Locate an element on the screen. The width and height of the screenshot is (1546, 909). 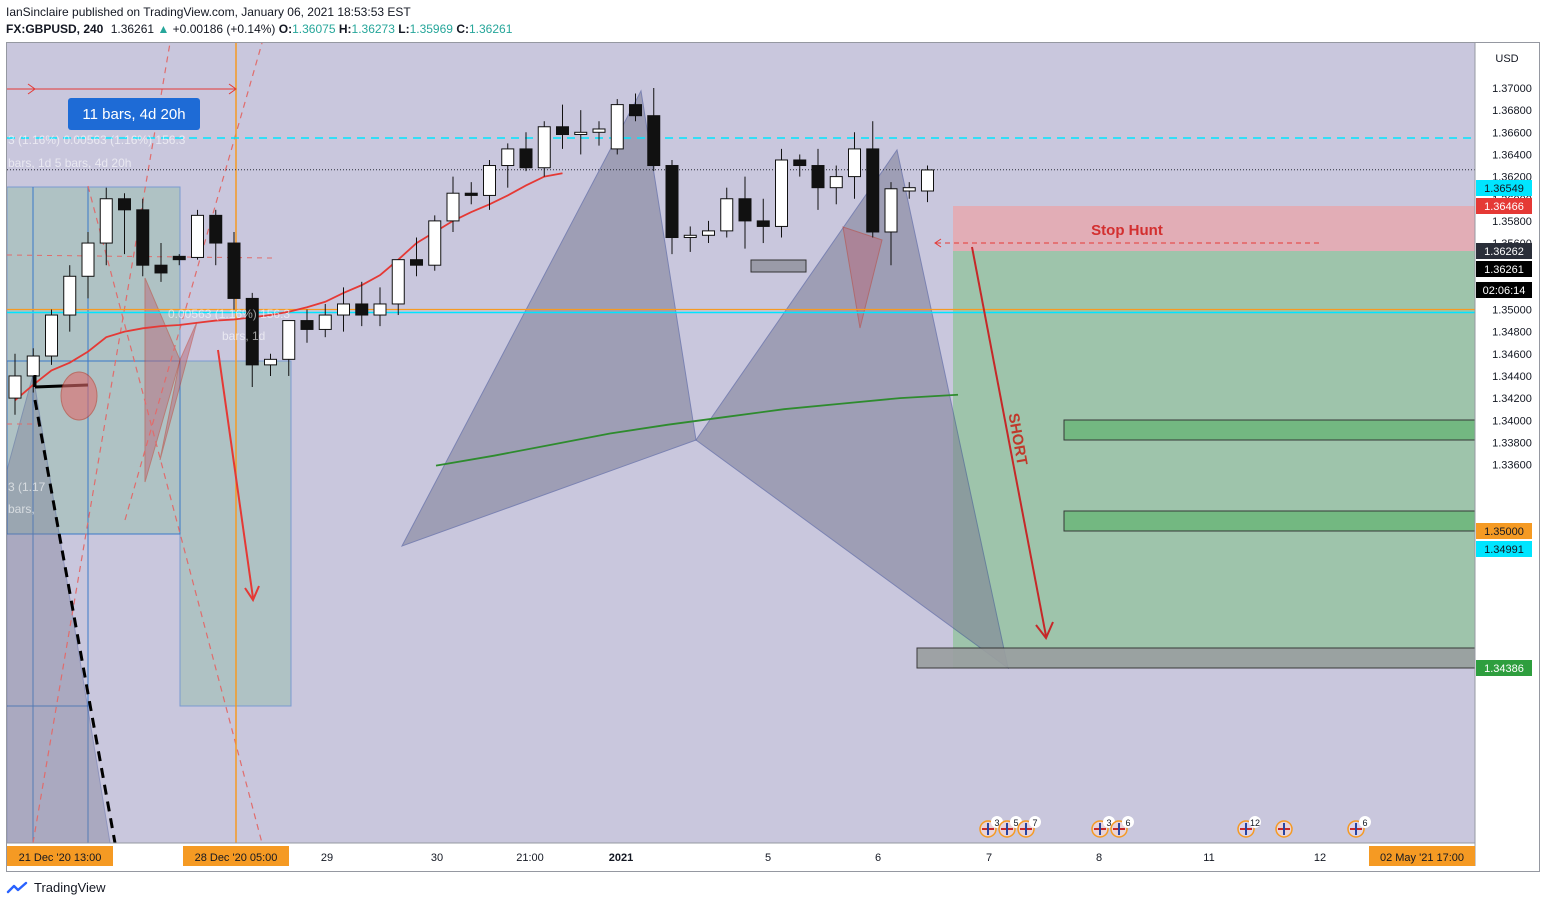
time-tick-label: 2021 is located at coordinates (621, 858).